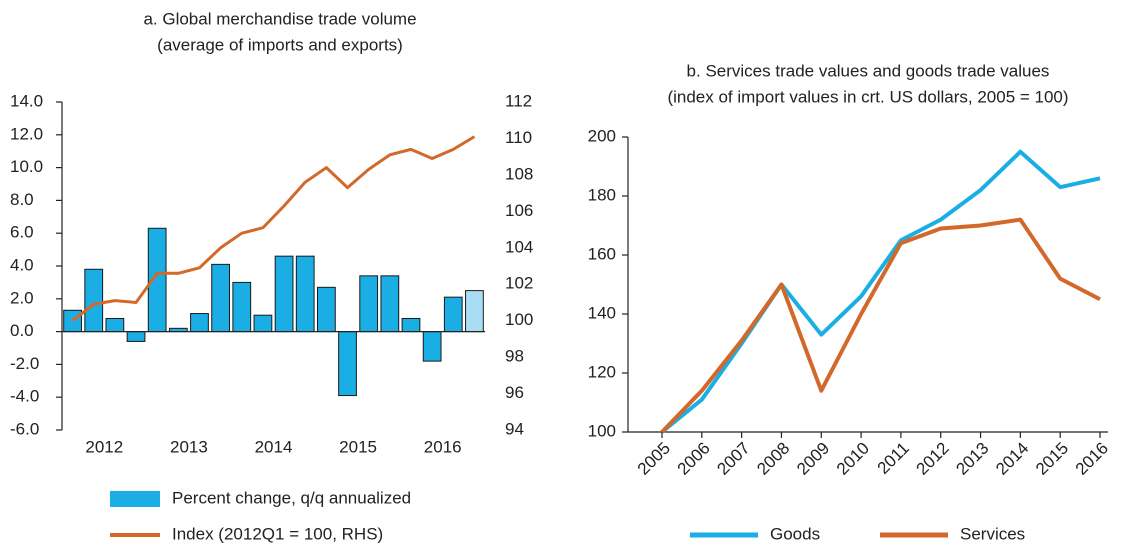 The image size is (1122, 548). Describe the element at coordinates (26, 100) in the screenshot. I see `y-tick-label: 14.0` at that location.